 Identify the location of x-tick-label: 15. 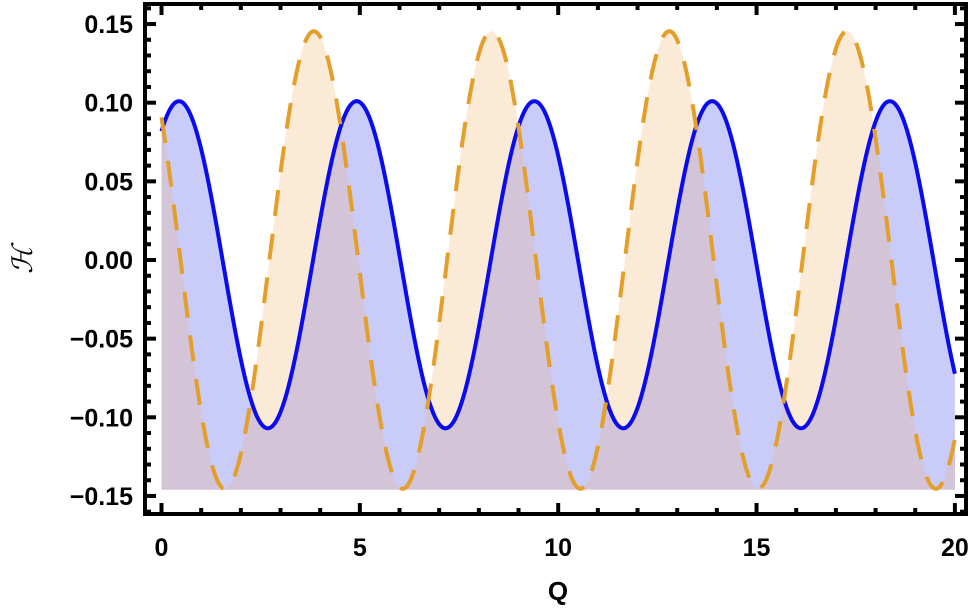
(757, 548).